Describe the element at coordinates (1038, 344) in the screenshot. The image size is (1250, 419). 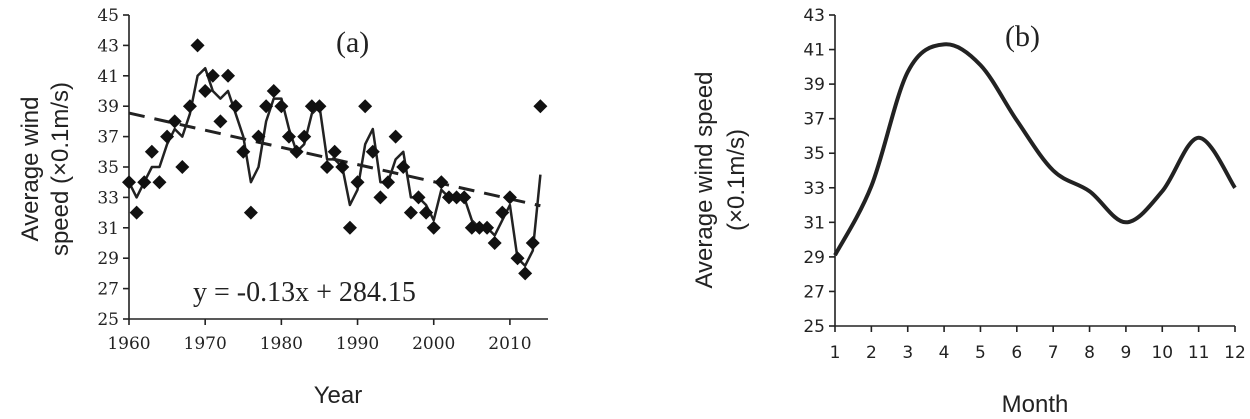
I see `panel-b-x-ticks: 1 2 3 4 5 6 7 8 9 10 11 12` at that location.